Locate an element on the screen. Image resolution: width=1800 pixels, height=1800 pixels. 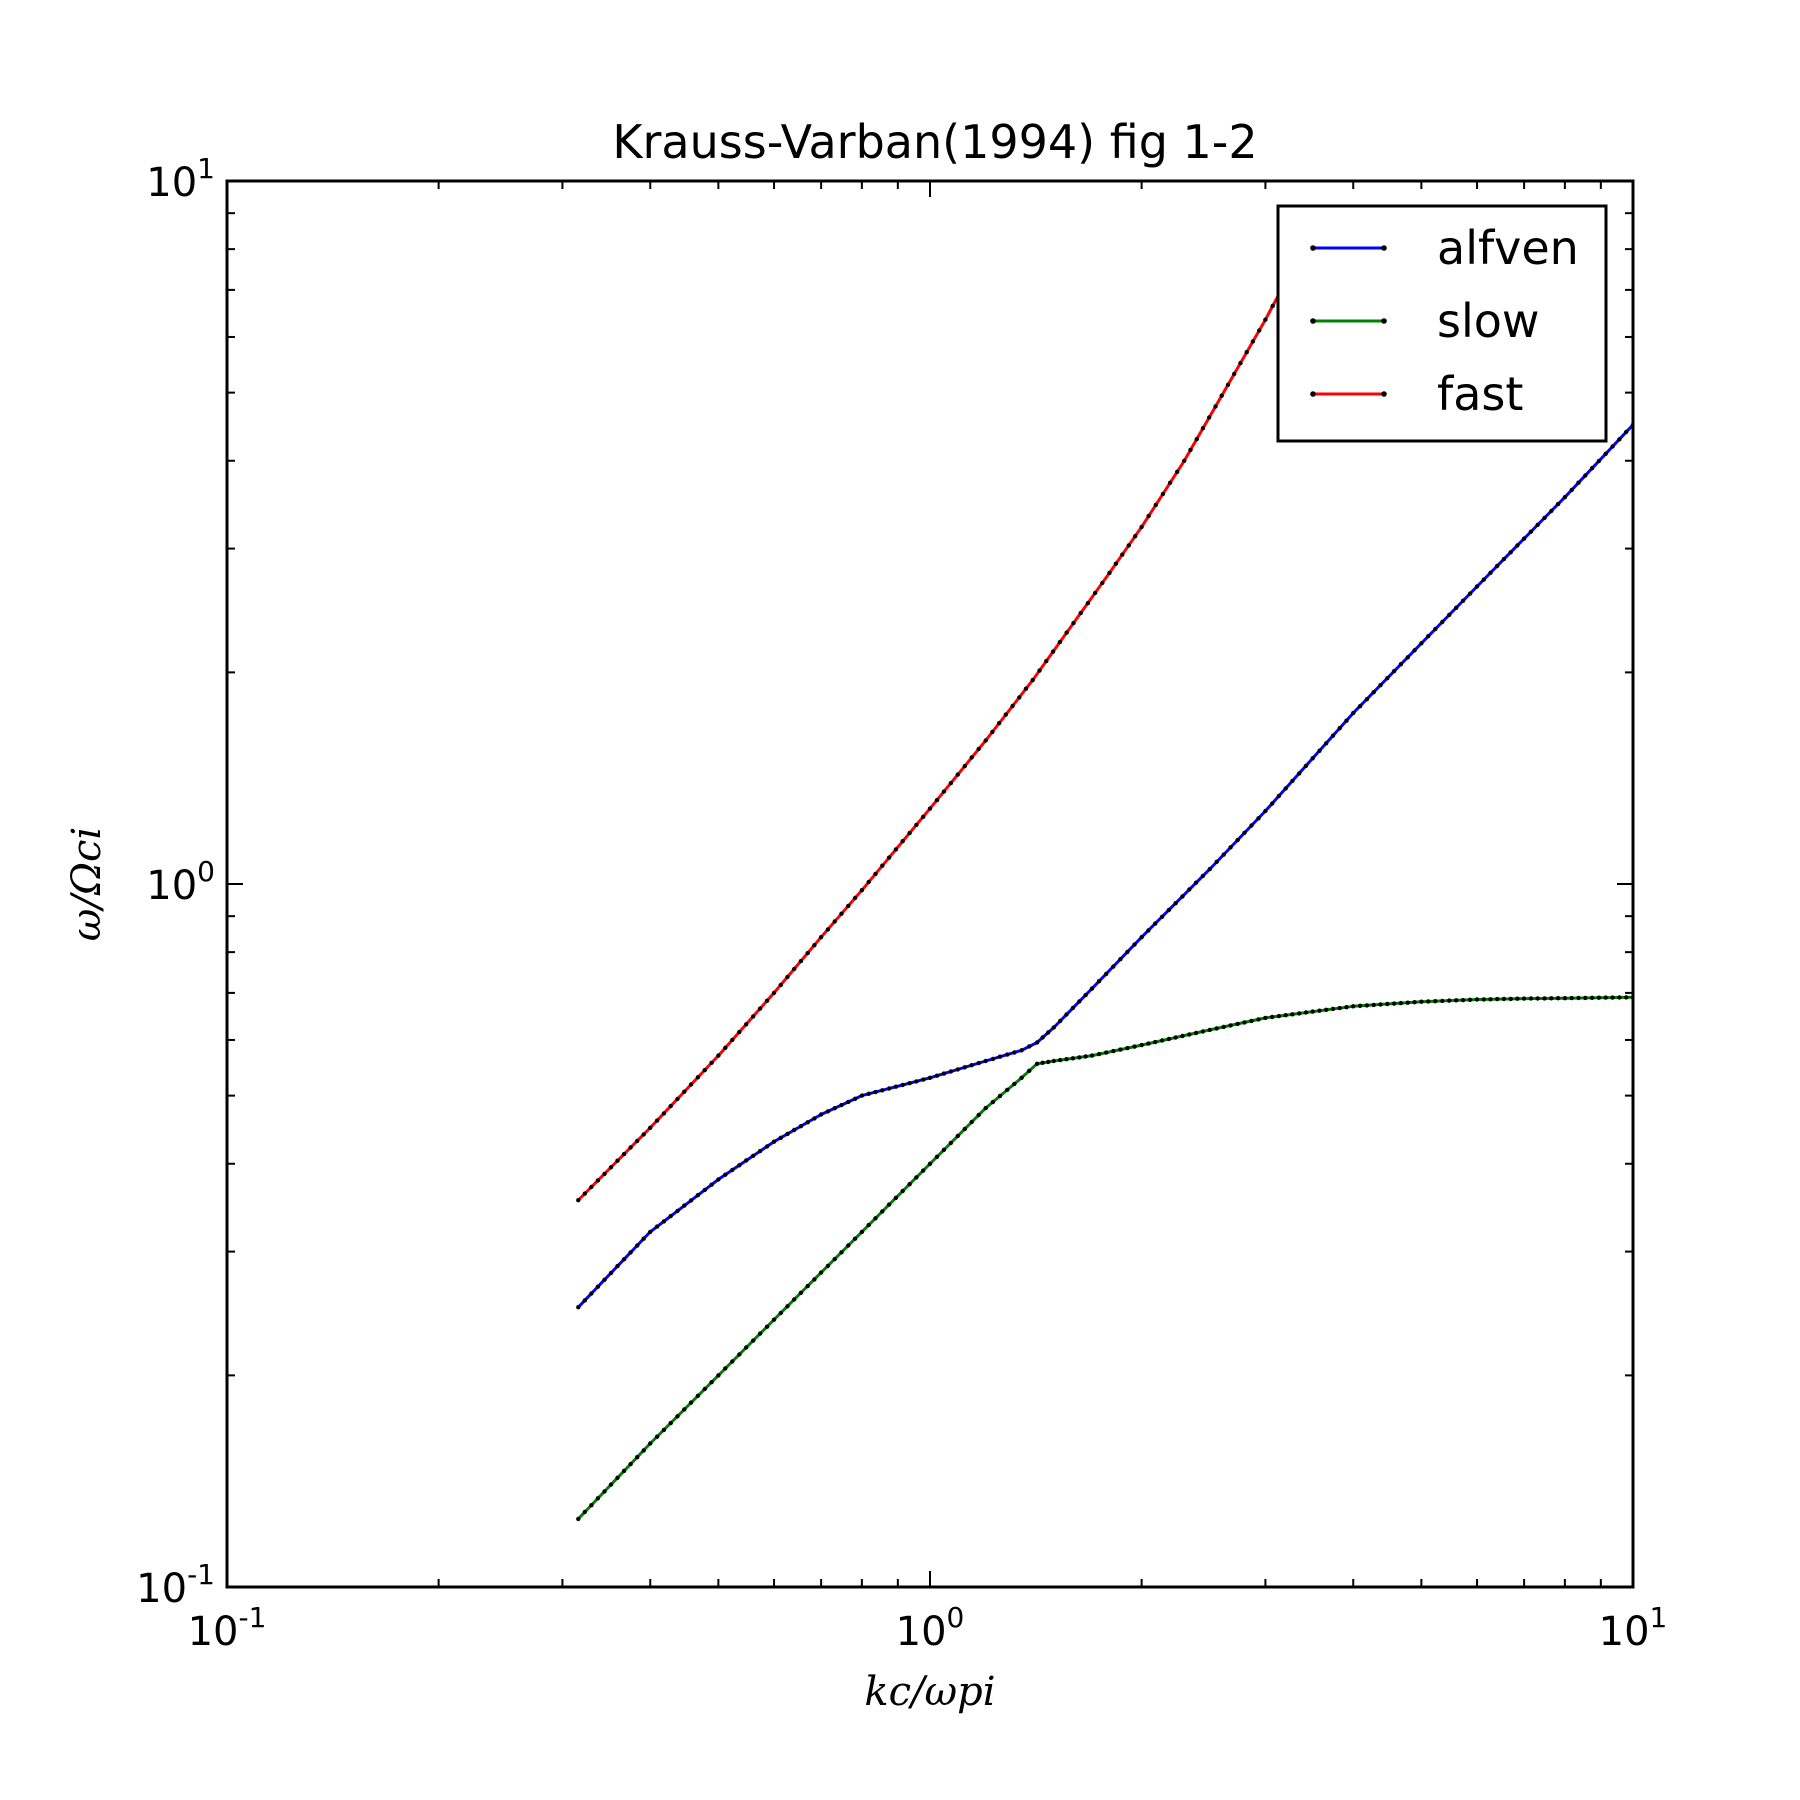
legend-item-fast: fast is located at coordinates (1416, 394).